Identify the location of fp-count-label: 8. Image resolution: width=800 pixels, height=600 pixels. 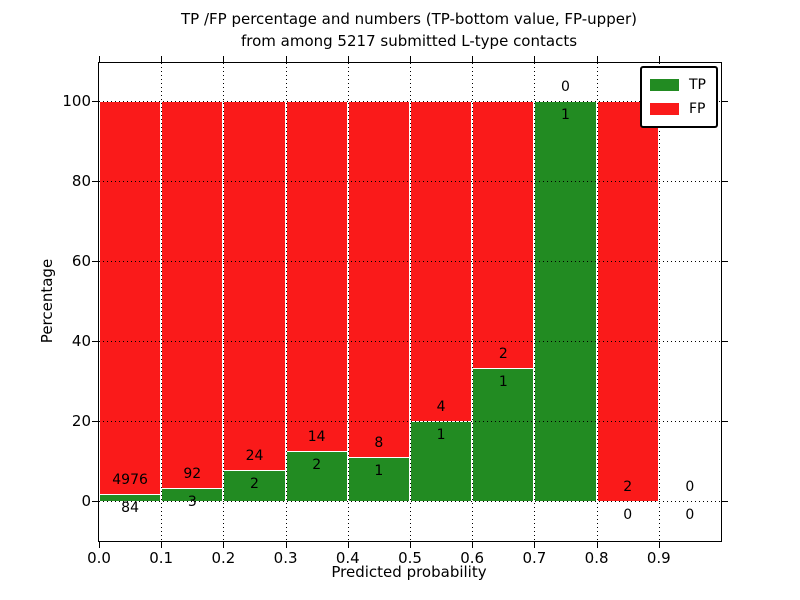
(379, 442).